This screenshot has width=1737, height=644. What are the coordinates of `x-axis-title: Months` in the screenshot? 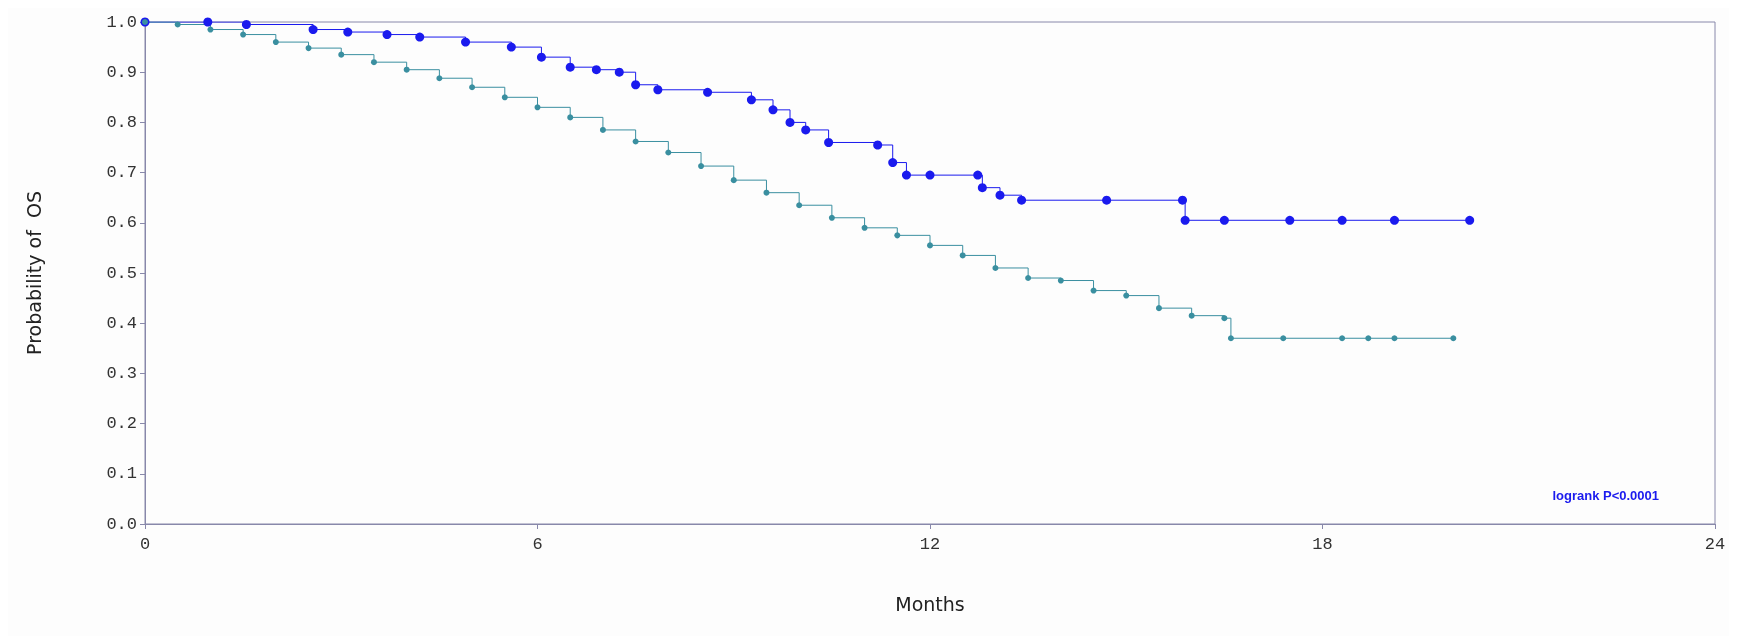 It's located at (930, 603).